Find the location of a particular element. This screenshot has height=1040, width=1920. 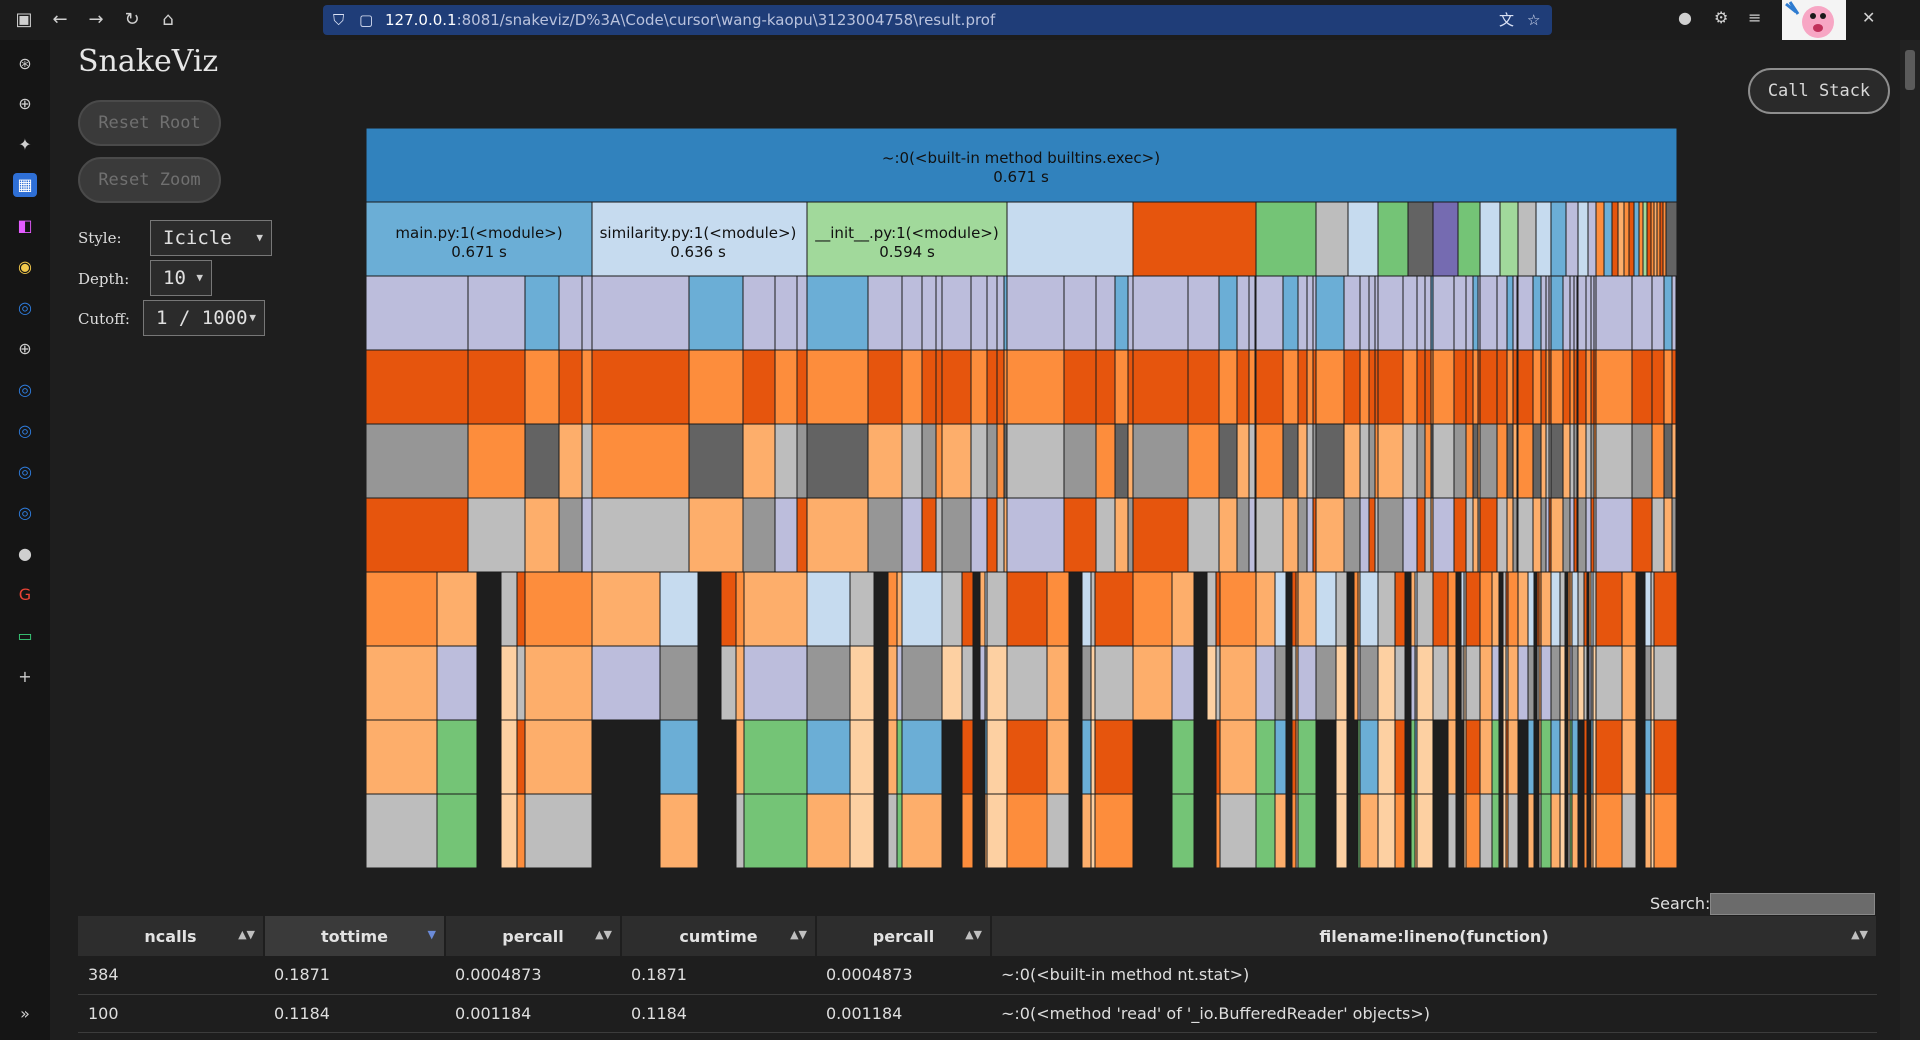

openai-icon: ⊛ is located at coordinates (25, 63).